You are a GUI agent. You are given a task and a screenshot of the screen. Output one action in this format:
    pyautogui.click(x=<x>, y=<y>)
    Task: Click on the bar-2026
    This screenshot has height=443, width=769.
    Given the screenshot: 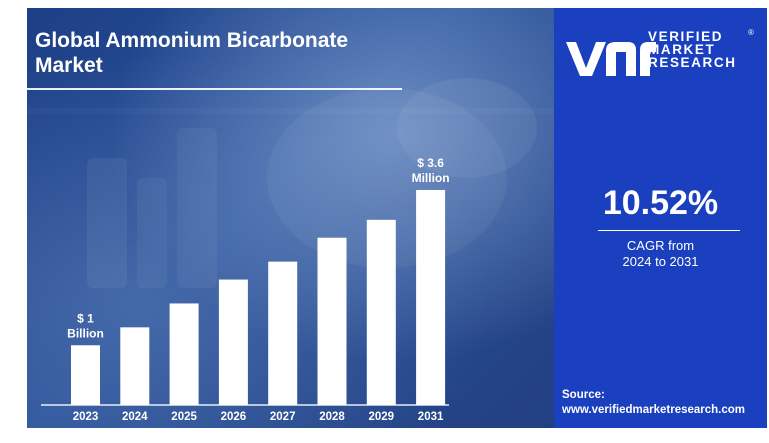 What is the action you would take?
    pyautogui.click(x=233, y=342)
    